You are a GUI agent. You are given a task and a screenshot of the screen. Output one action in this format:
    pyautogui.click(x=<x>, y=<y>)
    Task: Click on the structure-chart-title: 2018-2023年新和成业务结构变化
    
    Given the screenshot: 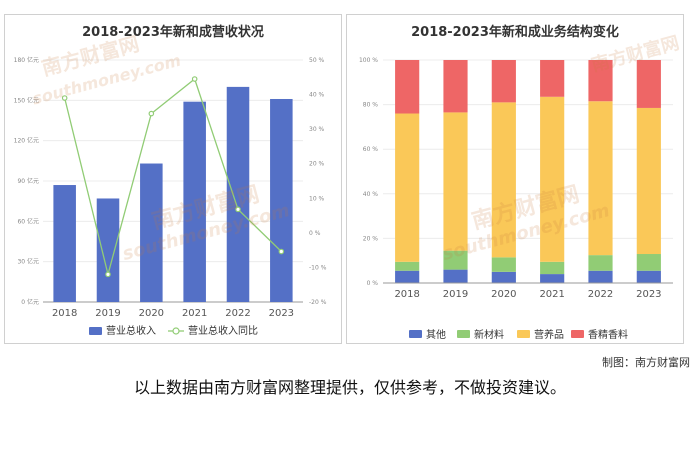 What is the action you would take?
    pyautogui.click(x=515, y=32)
    